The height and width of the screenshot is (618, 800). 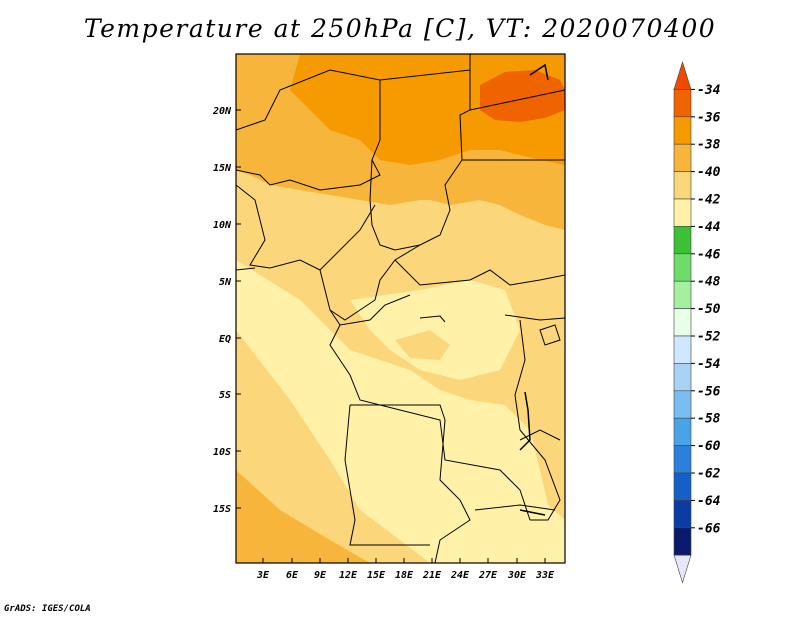 I want to click on colorbar-label: -38, so click(x=709, y=145).